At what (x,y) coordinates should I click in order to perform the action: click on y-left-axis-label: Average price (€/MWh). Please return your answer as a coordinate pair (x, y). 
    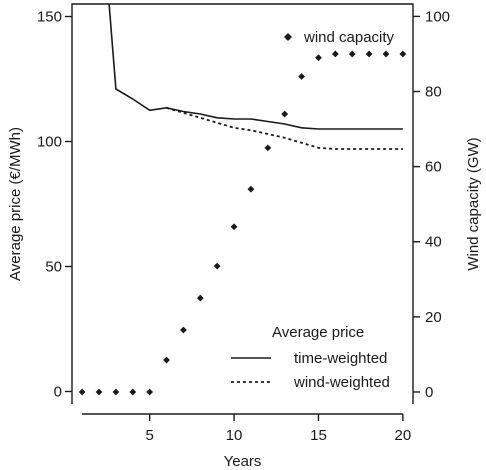
    Looking at the image, I should click on (15, 204).